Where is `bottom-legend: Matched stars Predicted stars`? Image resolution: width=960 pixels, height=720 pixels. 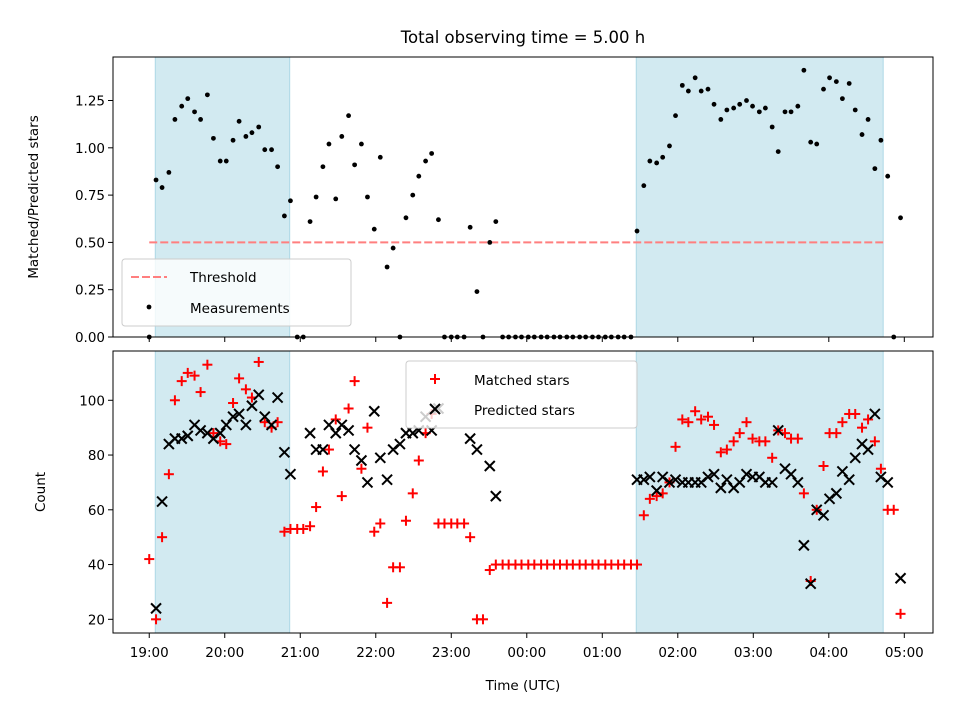
bottom-legend: Matched stars Predicted stars is located at coordinates (521, 394).